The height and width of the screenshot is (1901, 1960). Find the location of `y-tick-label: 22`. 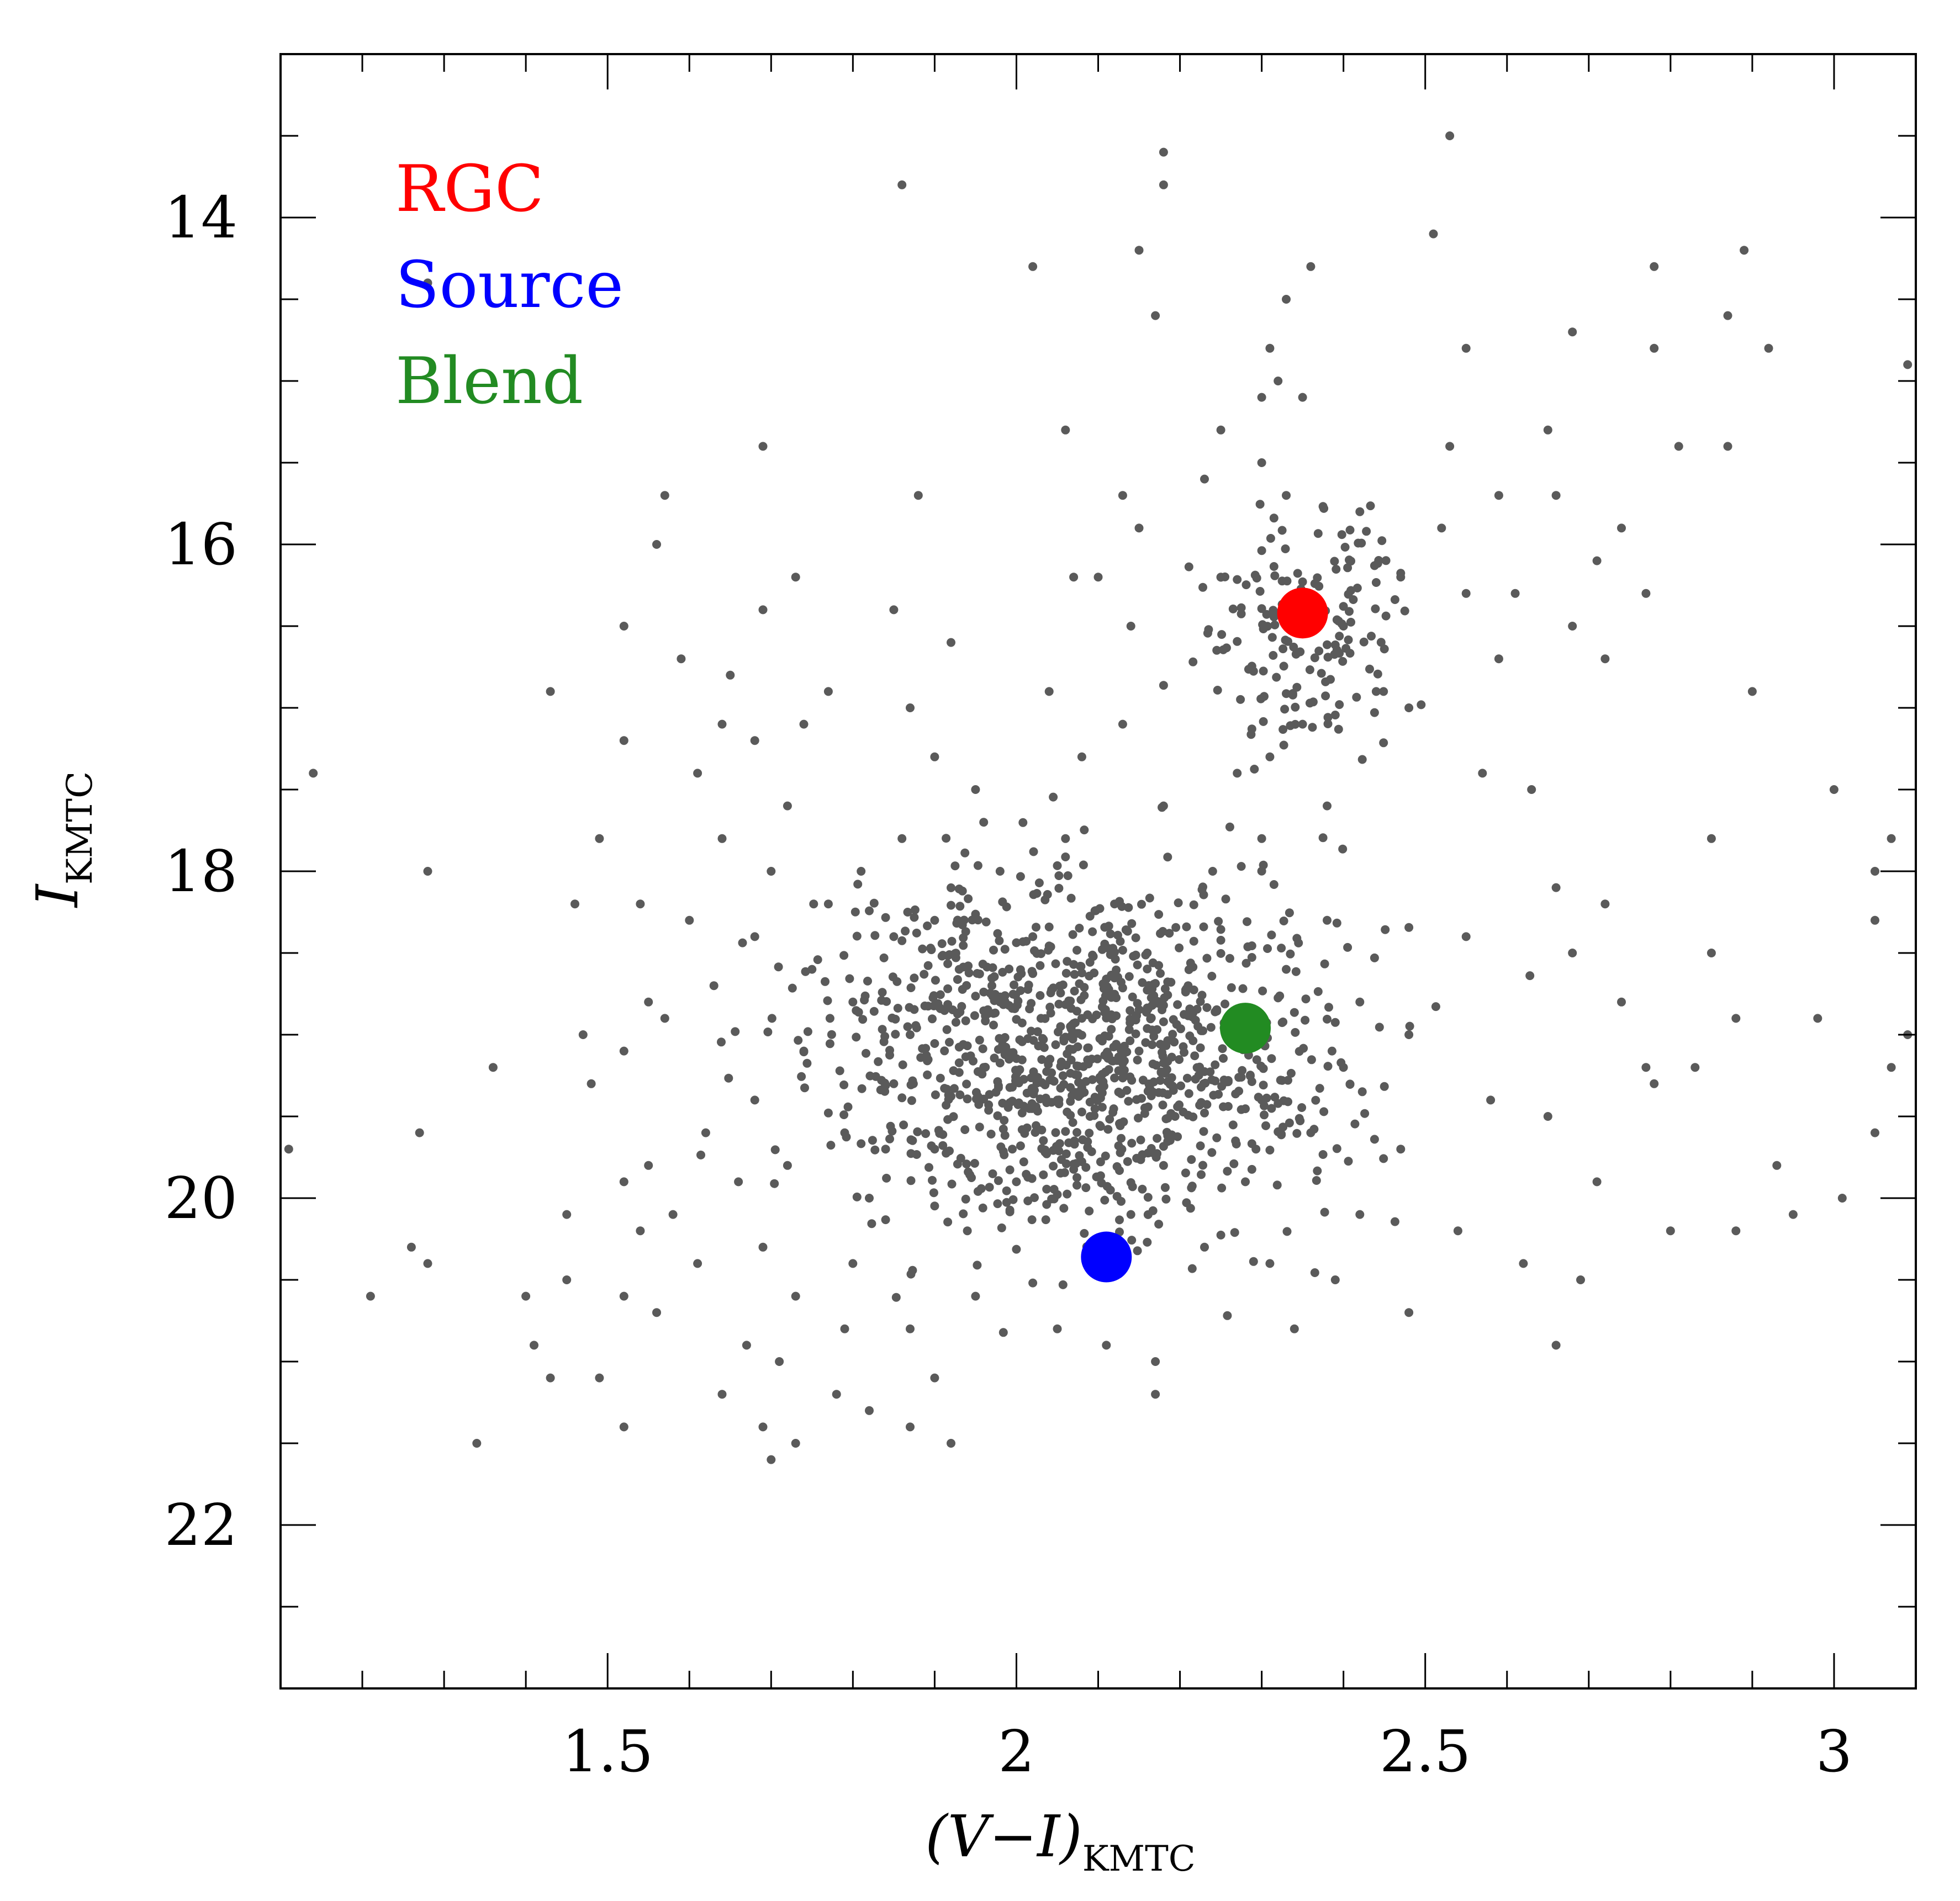

y-tick-label: 22 is located at coordinates (201, 1525).